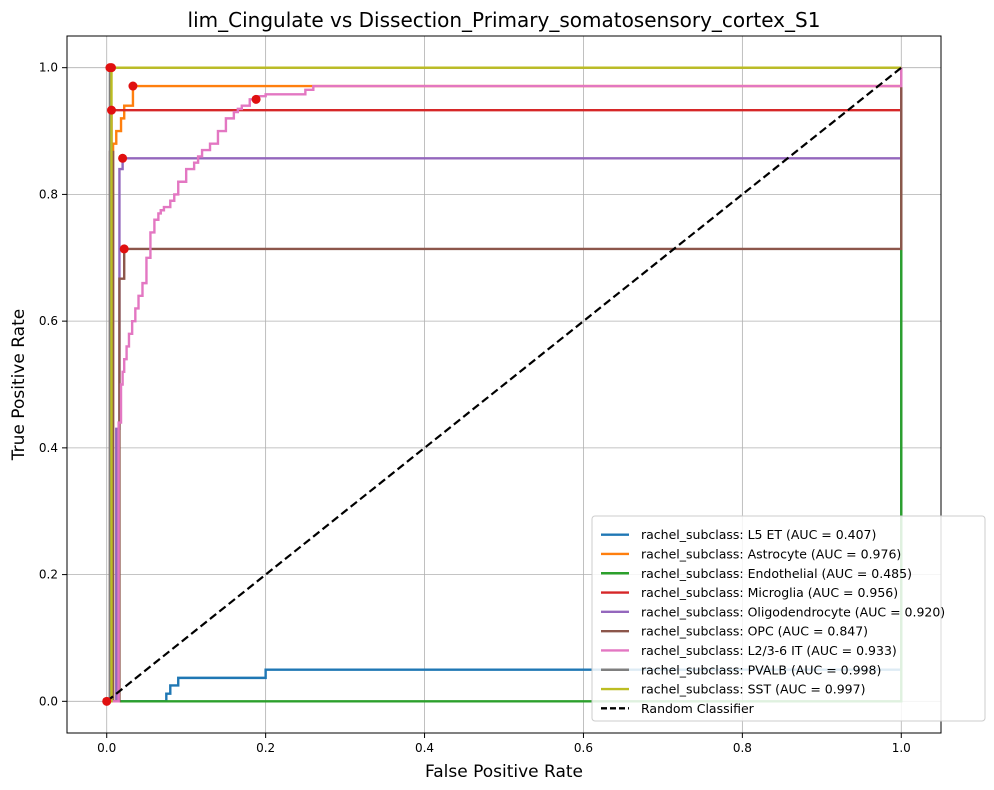 This screenshot has width=994, height=790. I want to click on legend-label-0: rachel_subclass: L5 ET (AUC = 0.407), so click(758, 534).